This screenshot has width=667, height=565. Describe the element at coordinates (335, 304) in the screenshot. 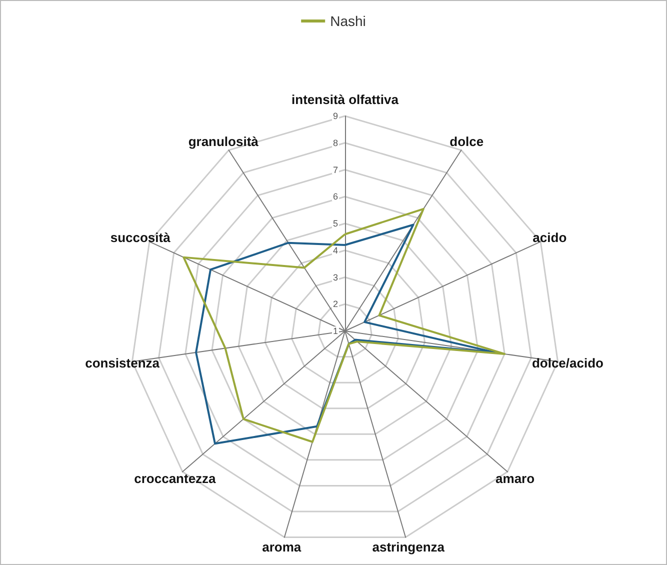

I see `y-tick-label: 2` at that location.